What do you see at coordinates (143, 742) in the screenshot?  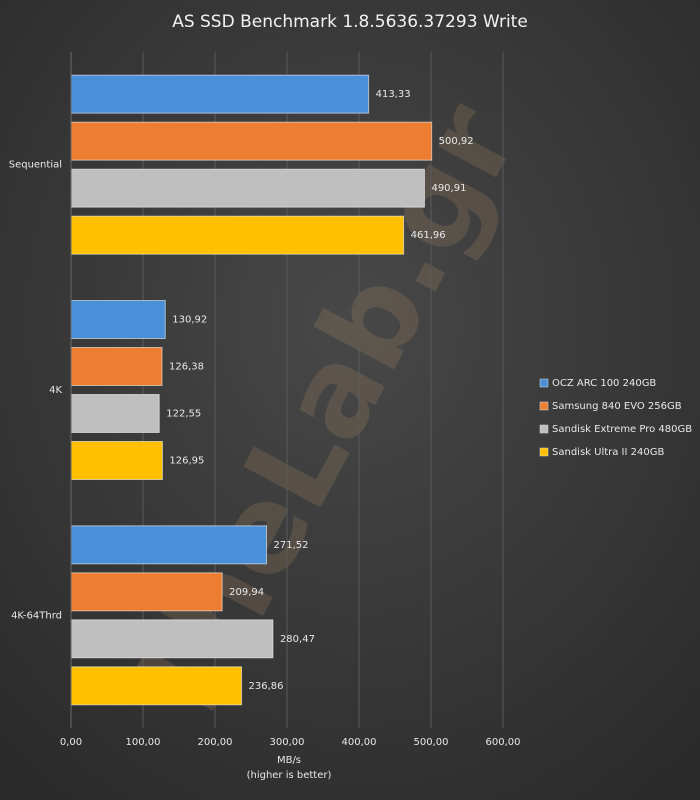 I see `x-tick-label: 100,00` at bounding box center [143, 742].